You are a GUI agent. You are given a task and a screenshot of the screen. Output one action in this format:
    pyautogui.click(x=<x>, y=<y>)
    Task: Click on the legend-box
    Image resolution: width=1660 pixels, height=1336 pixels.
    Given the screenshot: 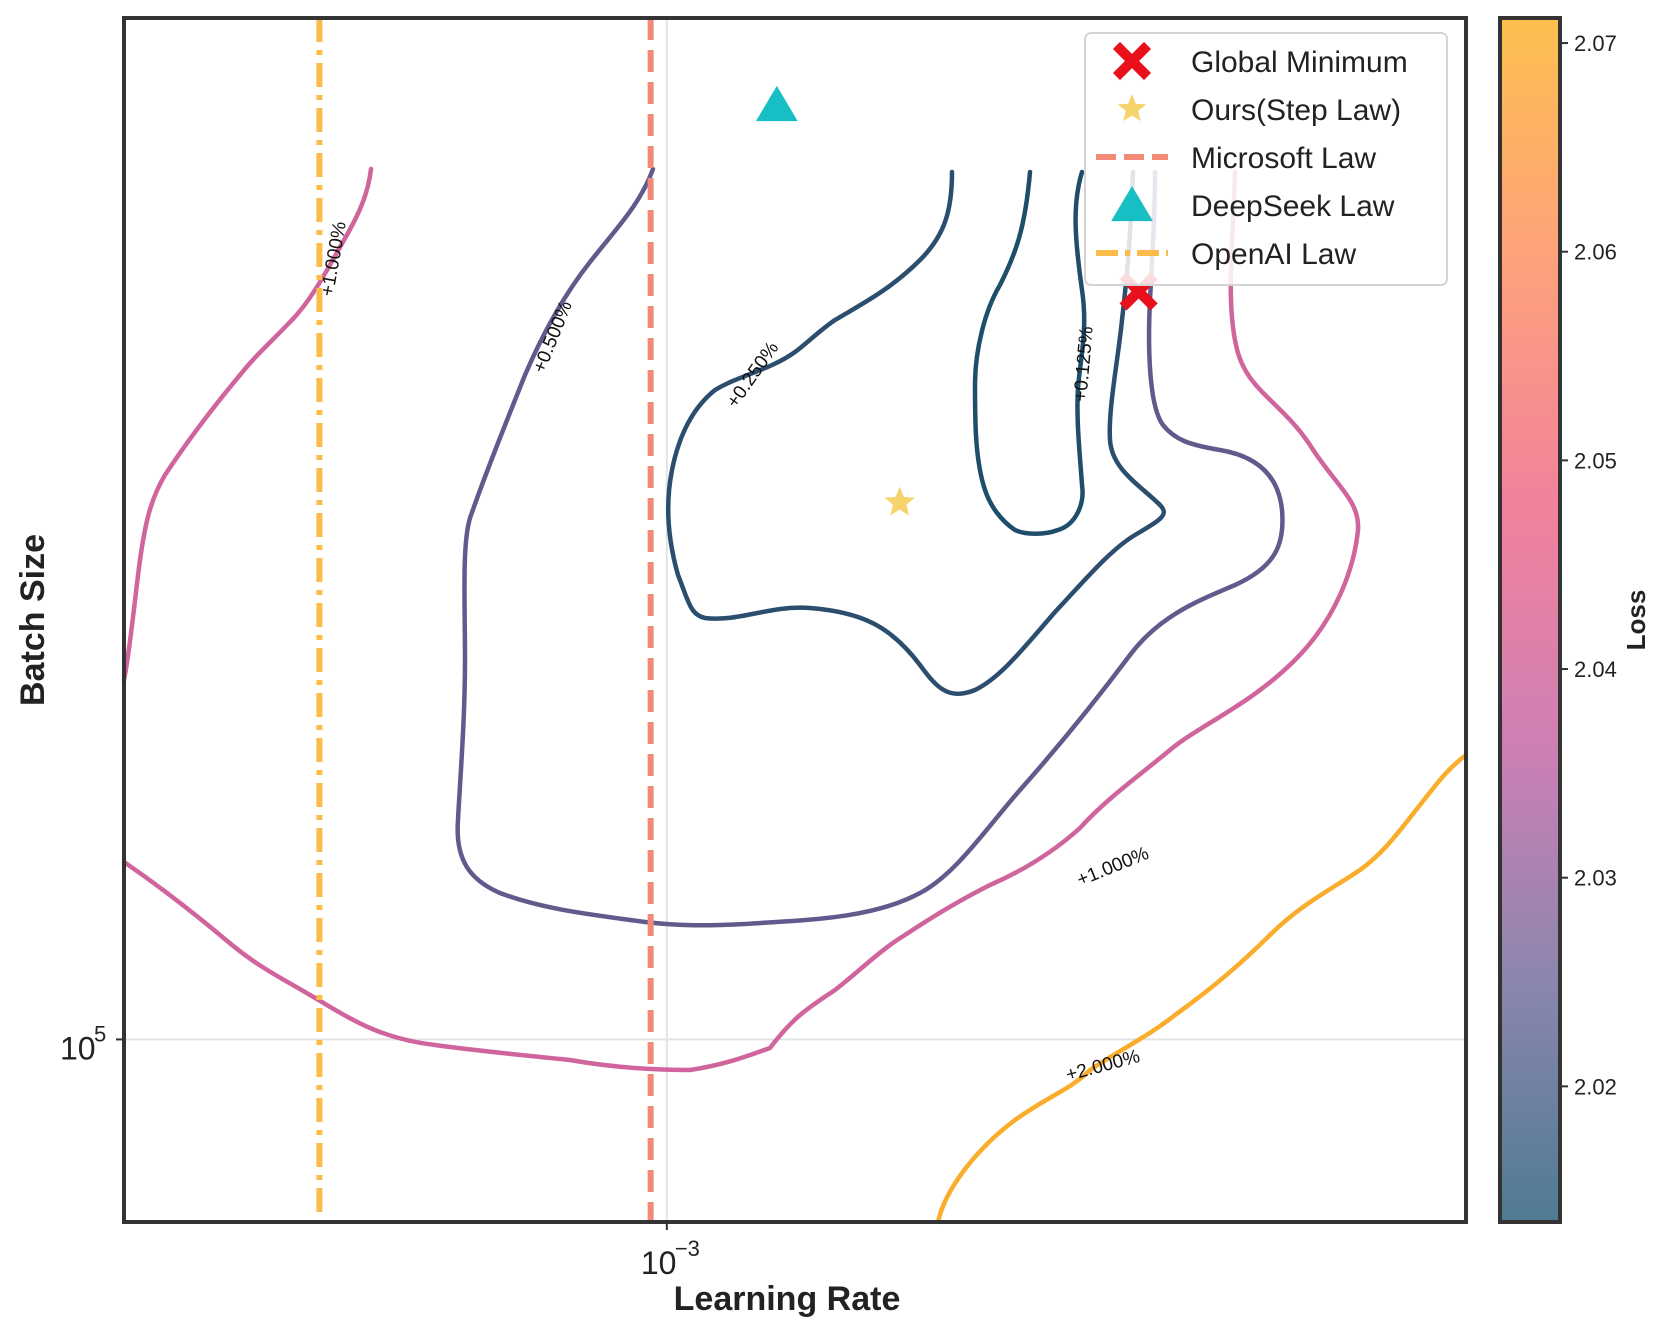 What is the action you would take?
    pyautogui.click(x=1266, y=159)
    